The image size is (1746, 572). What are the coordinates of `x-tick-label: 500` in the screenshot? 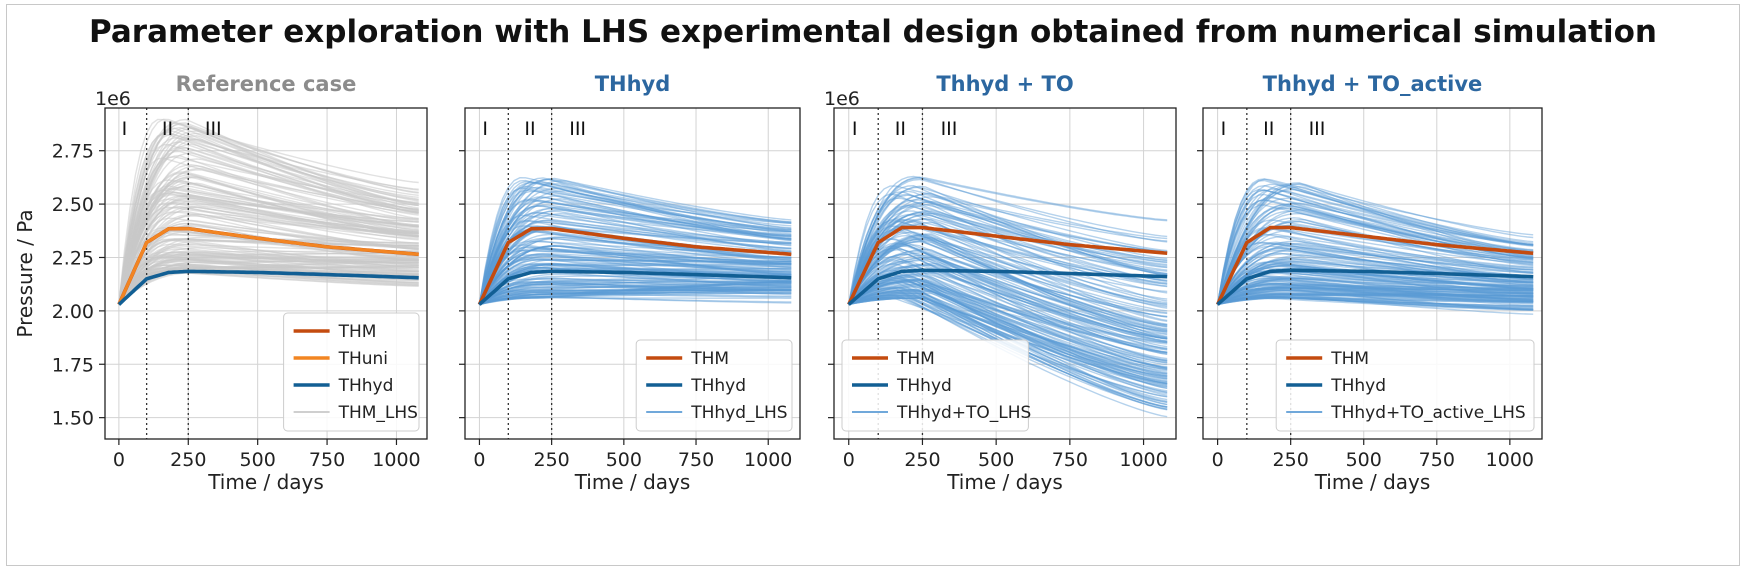 It's located at (996, 460).